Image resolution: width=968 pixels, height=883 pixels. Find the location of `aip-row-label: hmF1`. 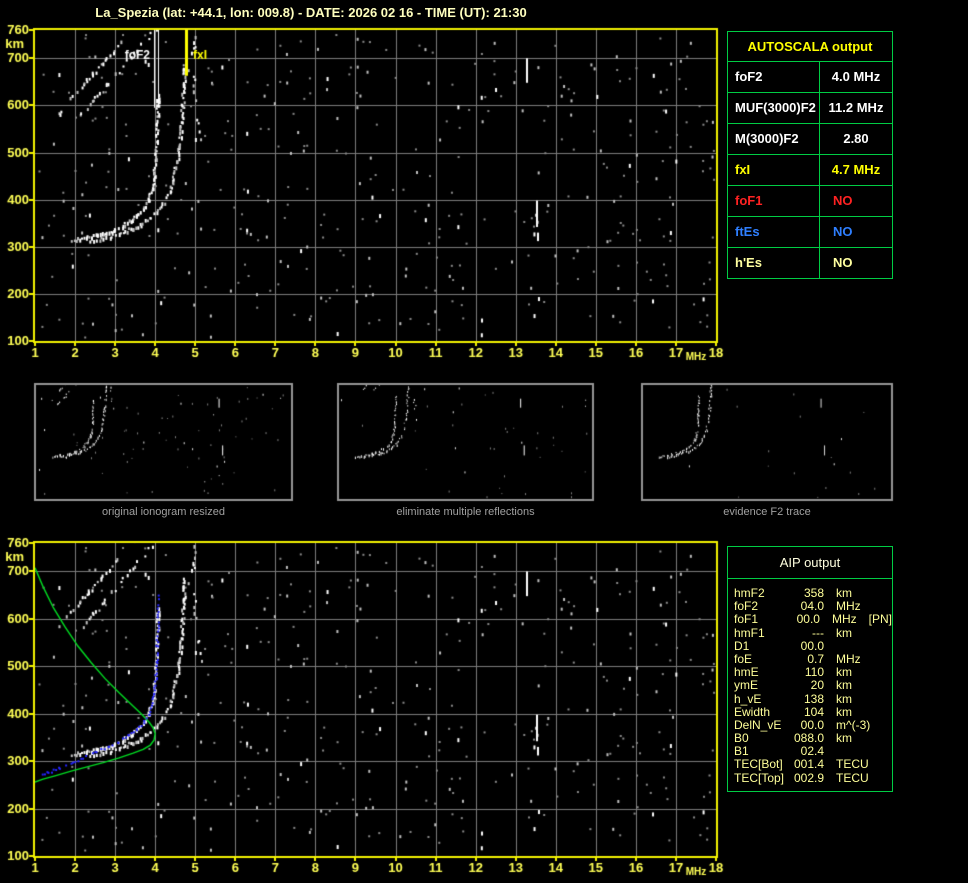

aip-row-label: hmF1 is located at coordinates (749, 632).